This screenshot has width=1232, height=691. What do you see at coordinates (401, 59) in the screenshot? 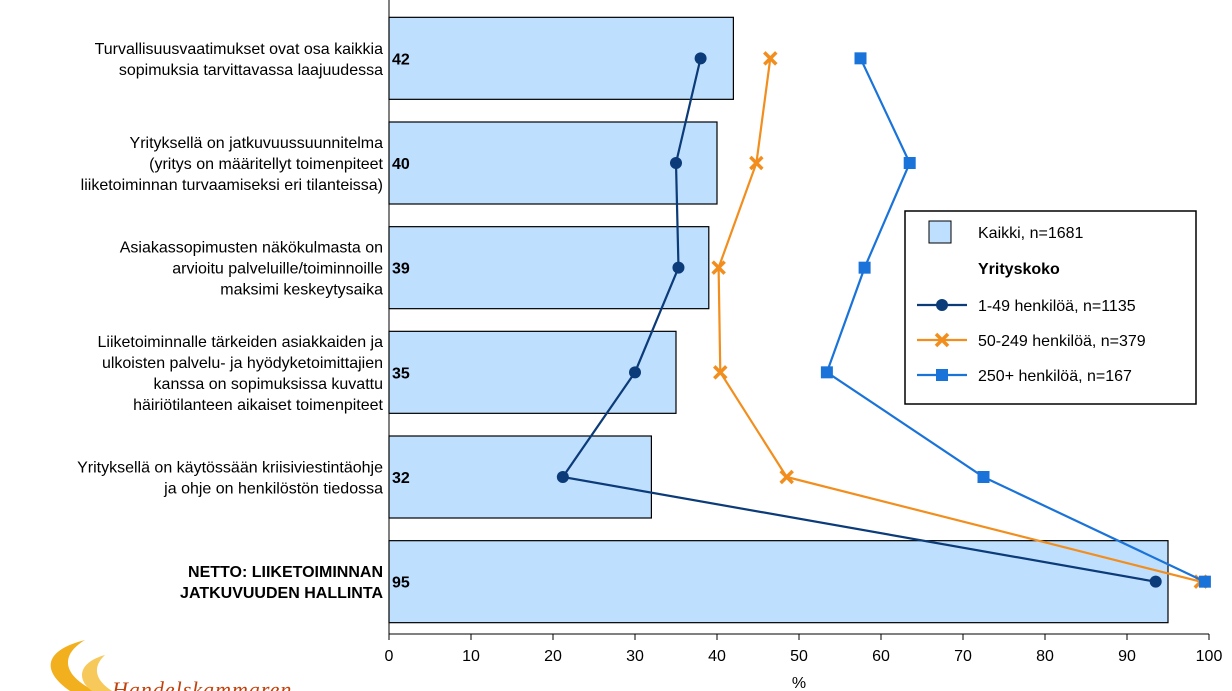
I see `bar-value-label: 42` at bounding box center [401, 59].